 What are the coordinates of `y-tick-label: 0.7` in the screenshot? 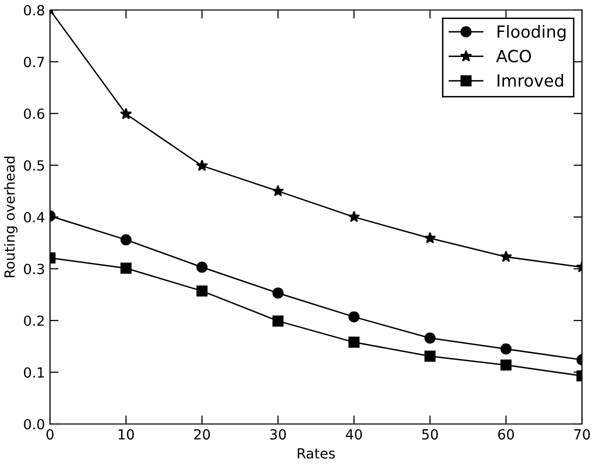 It's located at (34, 62).